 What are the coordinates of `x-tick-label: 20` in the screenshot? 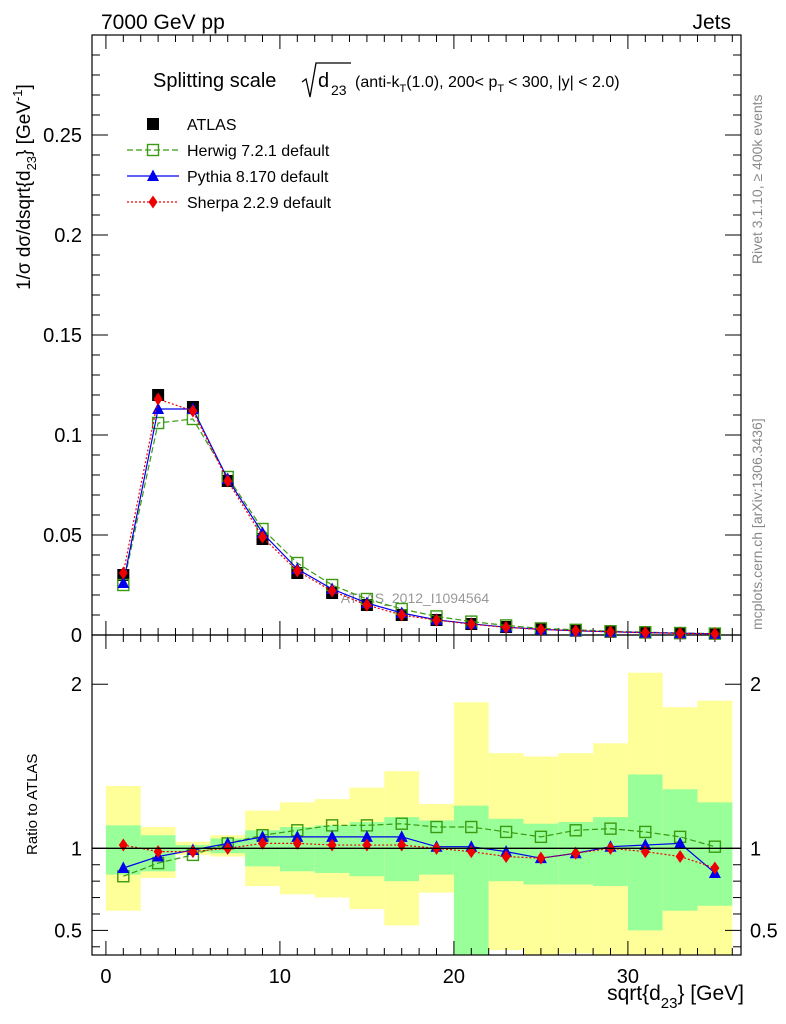 It's located at (454, 977).